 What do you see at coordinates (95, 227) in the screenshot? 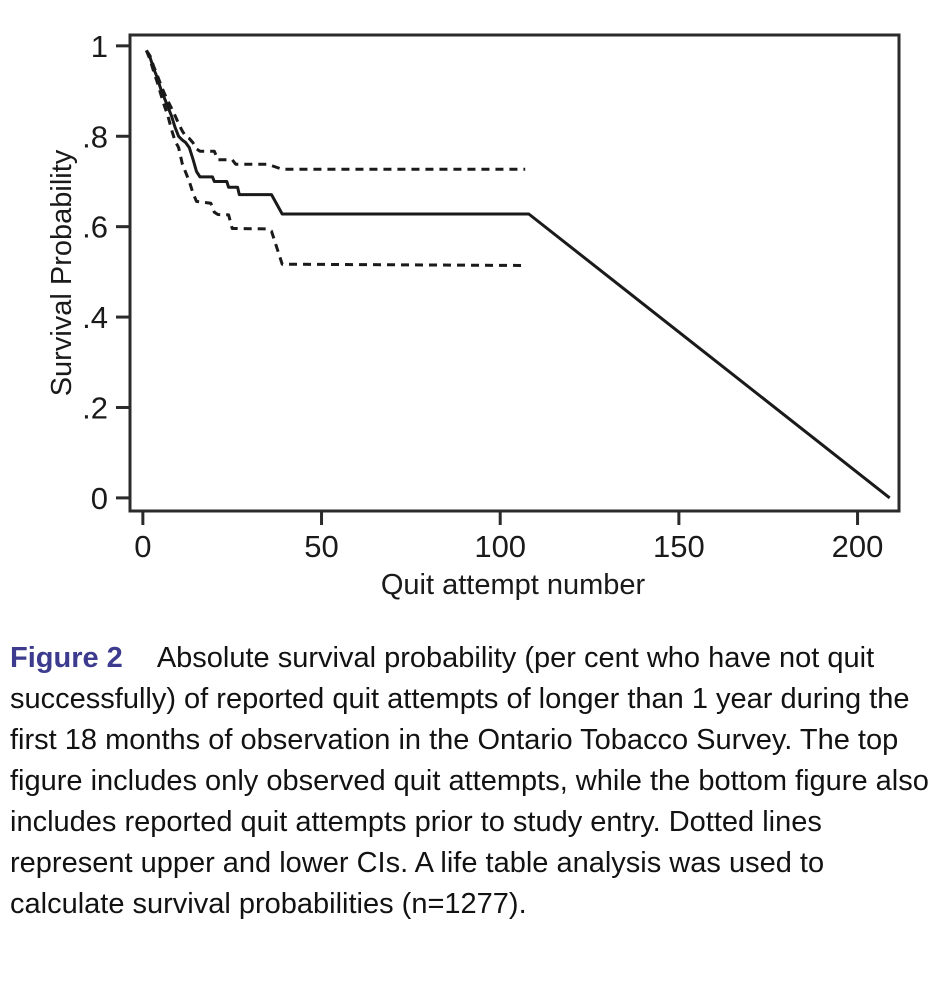
I see `y-tick-label: .6` at bounding box center [95, 227].